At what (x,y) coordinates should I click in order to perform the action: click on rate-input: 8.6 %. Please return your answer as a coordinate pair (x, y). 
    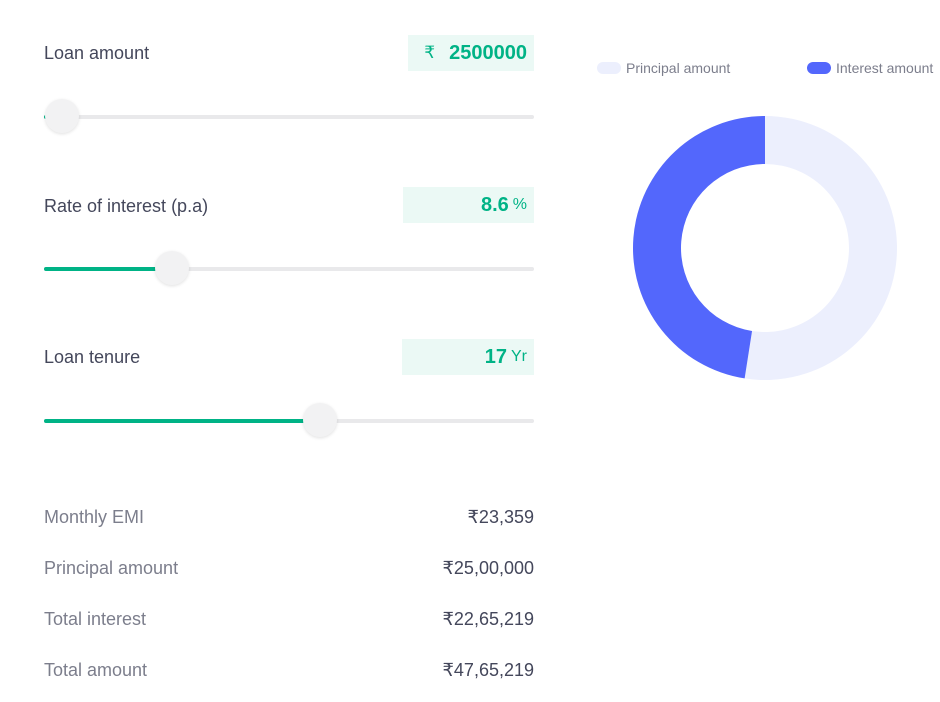
    Looking at the image, I should click on (468, 205).